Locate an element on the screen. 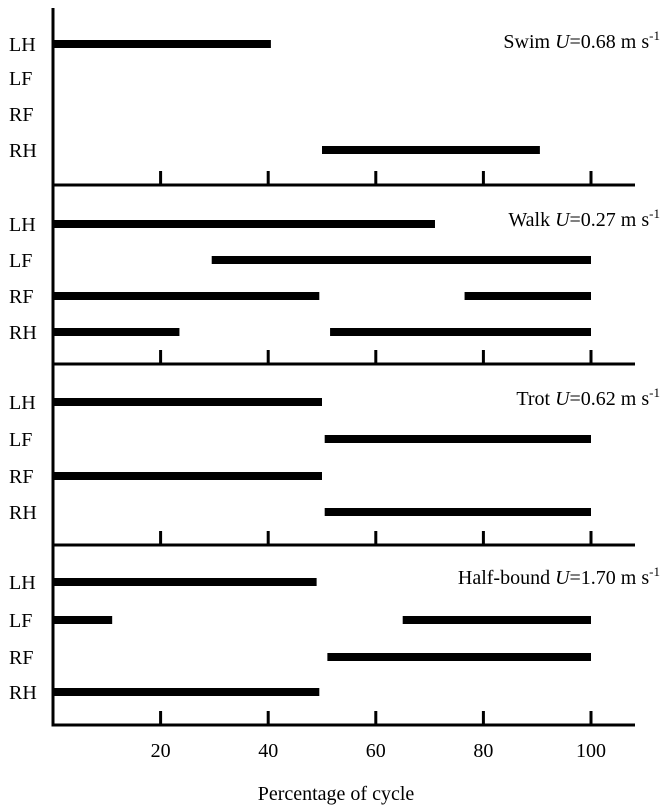 The height and width of the screenshot is (811, 663). panel-title: Swim U=0.68 m s-1 is located at coordinates (581, 40).